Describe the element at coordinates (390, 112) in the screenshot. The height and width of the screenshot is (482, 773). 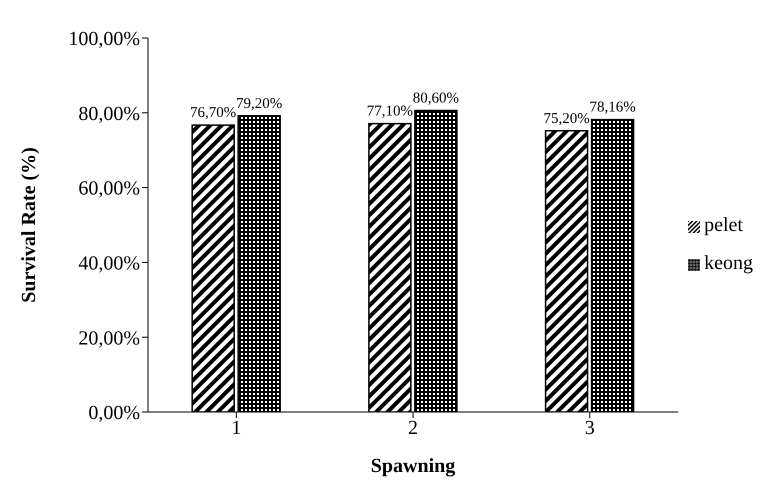
I see `data-label: 77,10%` at that location.